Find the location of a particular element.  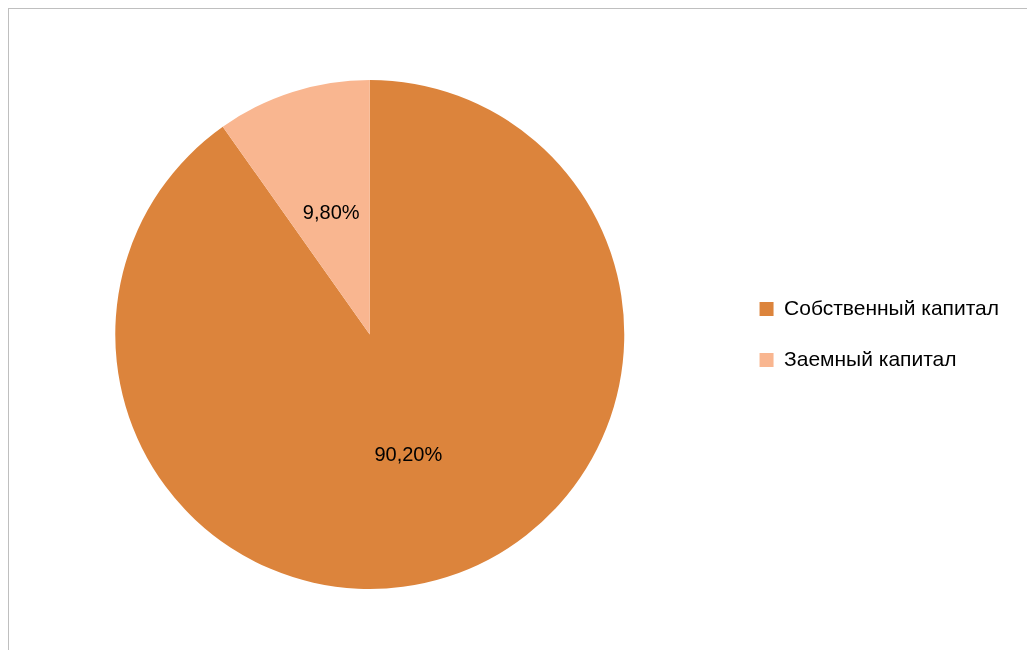

legend-label: Собственный капитал is located at coordinates (891, 307).